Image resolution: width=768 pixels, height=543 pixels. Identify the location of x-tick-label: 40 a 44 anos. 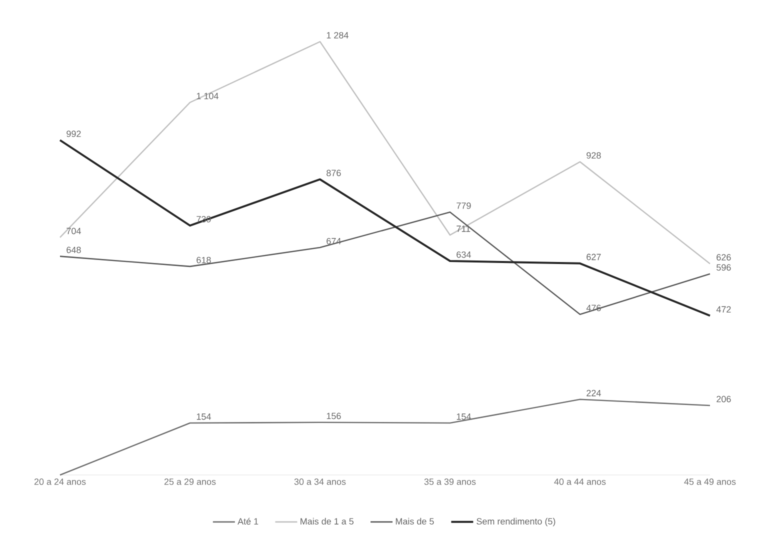
(580, 481).